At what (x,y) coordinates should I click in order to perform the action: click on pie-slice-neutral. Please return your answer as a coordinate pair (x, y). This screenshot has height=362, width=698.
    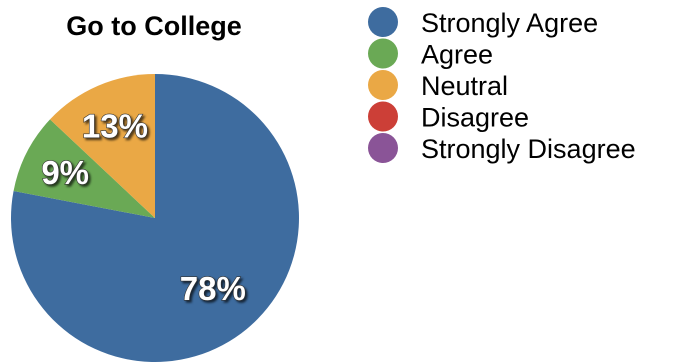
    Looking at the image, I should click on (102, 146).